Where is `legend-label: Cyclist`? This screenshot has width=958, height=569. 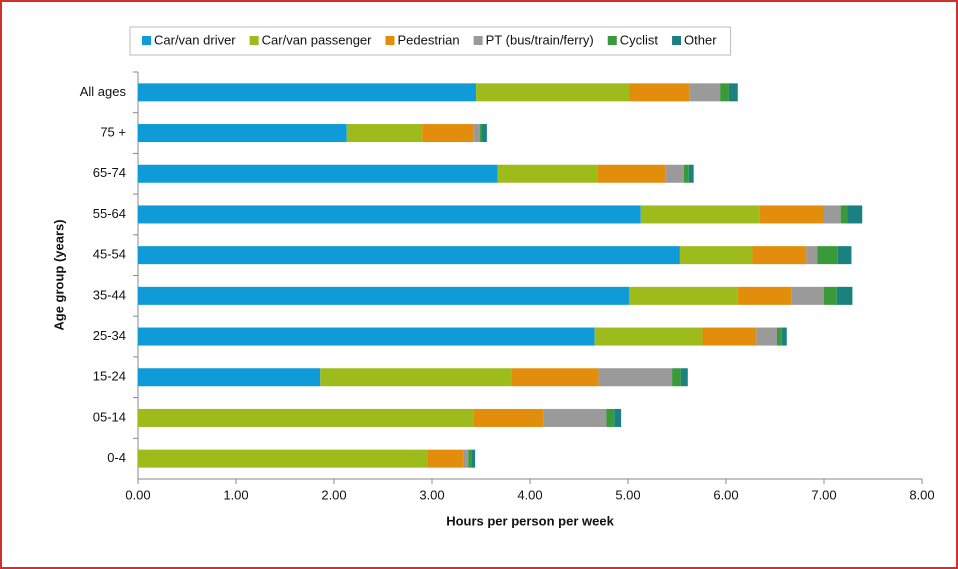 legend-label: Cyclist is located at coordinates (639, 39).